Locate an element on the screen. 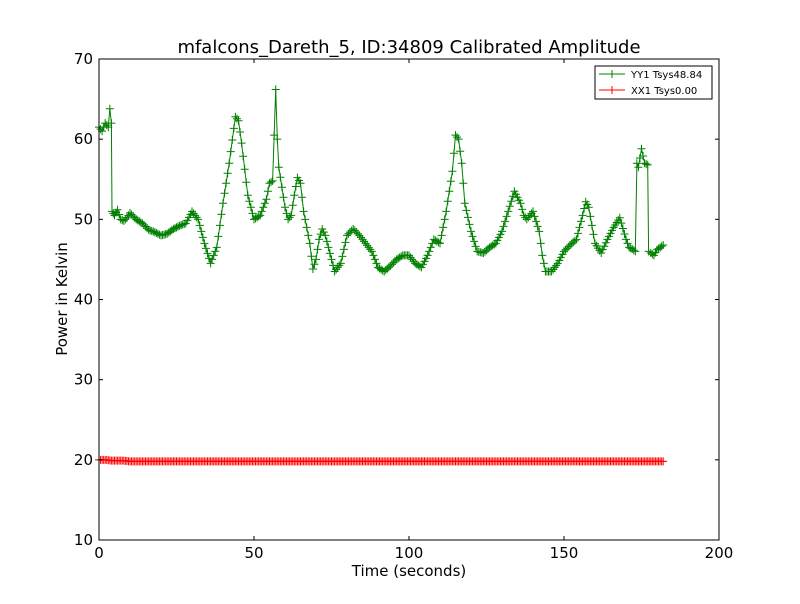 The width and height of the screenshot is (800, 604). y-axis-label: Power in Kelvin is located at coordinates (62, 299).